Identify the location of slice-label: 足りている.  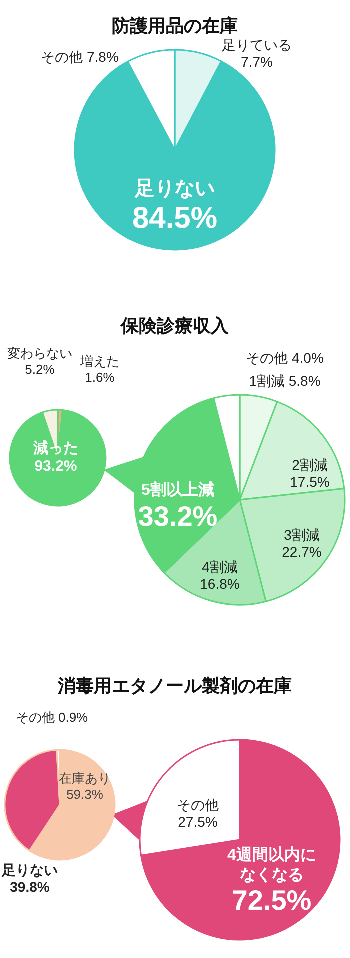
(257, 45).